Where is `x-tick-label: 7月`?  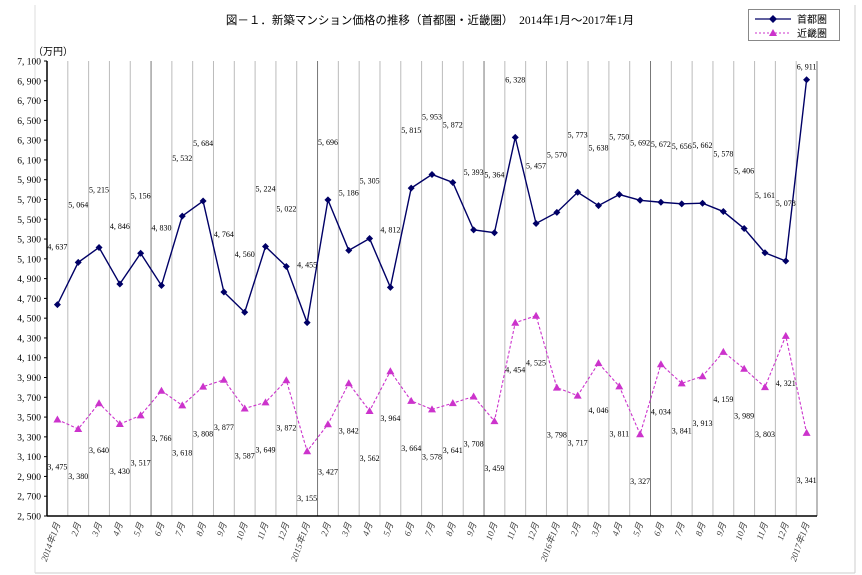 x-tick-label: 7月 is located at coordinates (180, 528).